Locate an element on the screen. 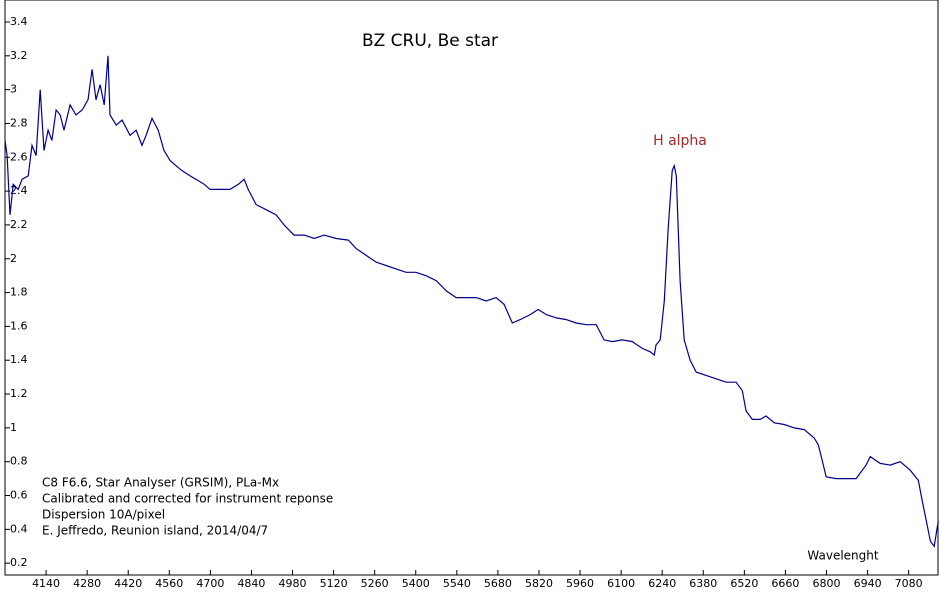  y-tick-label: 1.2 is located at coordinates (19, 393).